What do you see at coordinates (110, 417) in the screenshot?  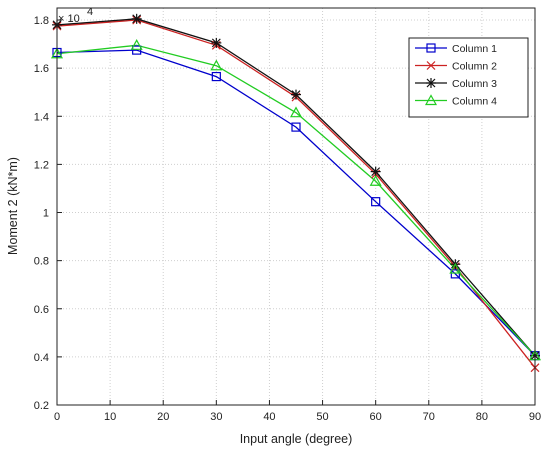 I see `x-tick-label: 10` at bounding box center [110, 417].